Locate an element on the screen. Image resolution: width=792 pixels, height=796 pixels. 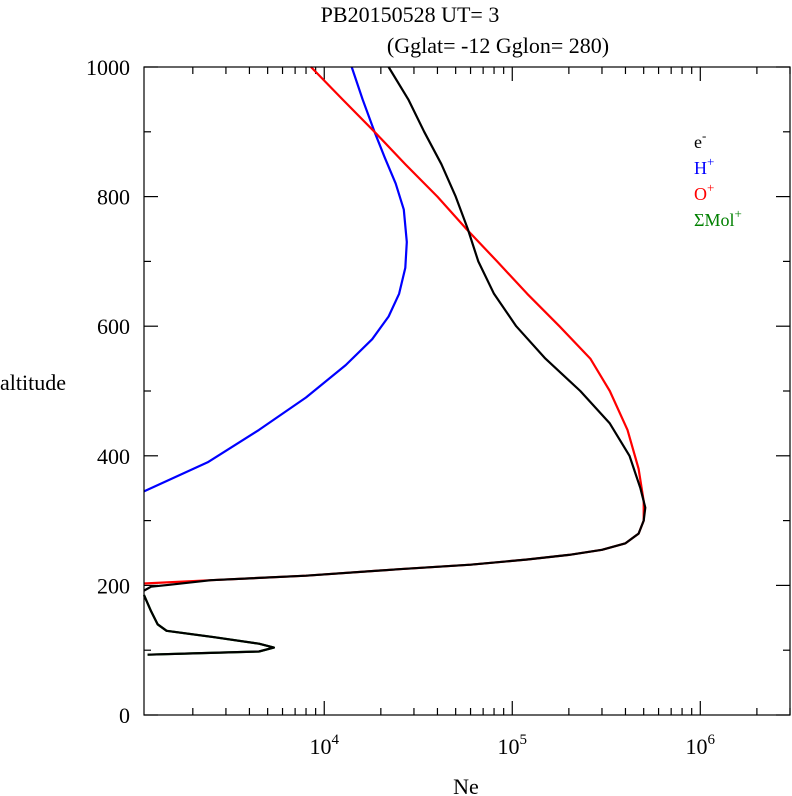
x-tick-label: 10⁵ is located at coordinates (513, 745).